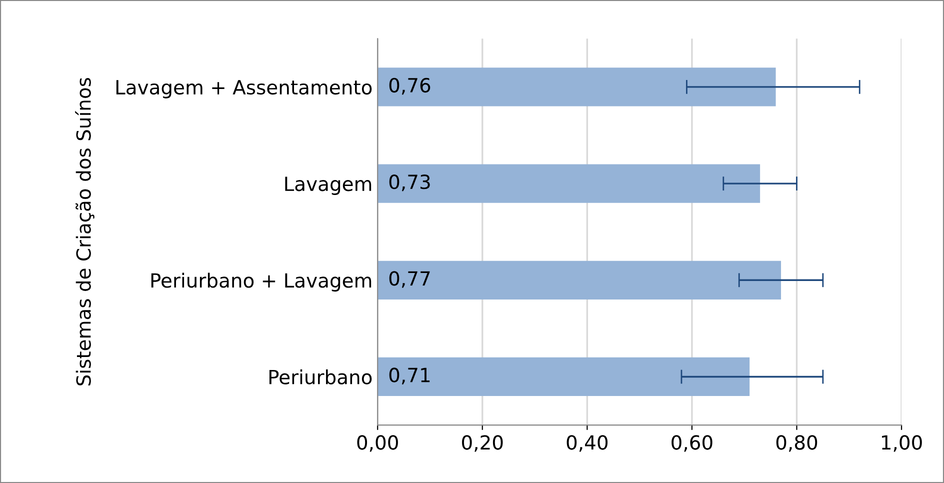  What do you see at coordinates (328, 185) in the screenshot?
I see `y-tick-label: Lavagem` at bounding box center [328, 185].